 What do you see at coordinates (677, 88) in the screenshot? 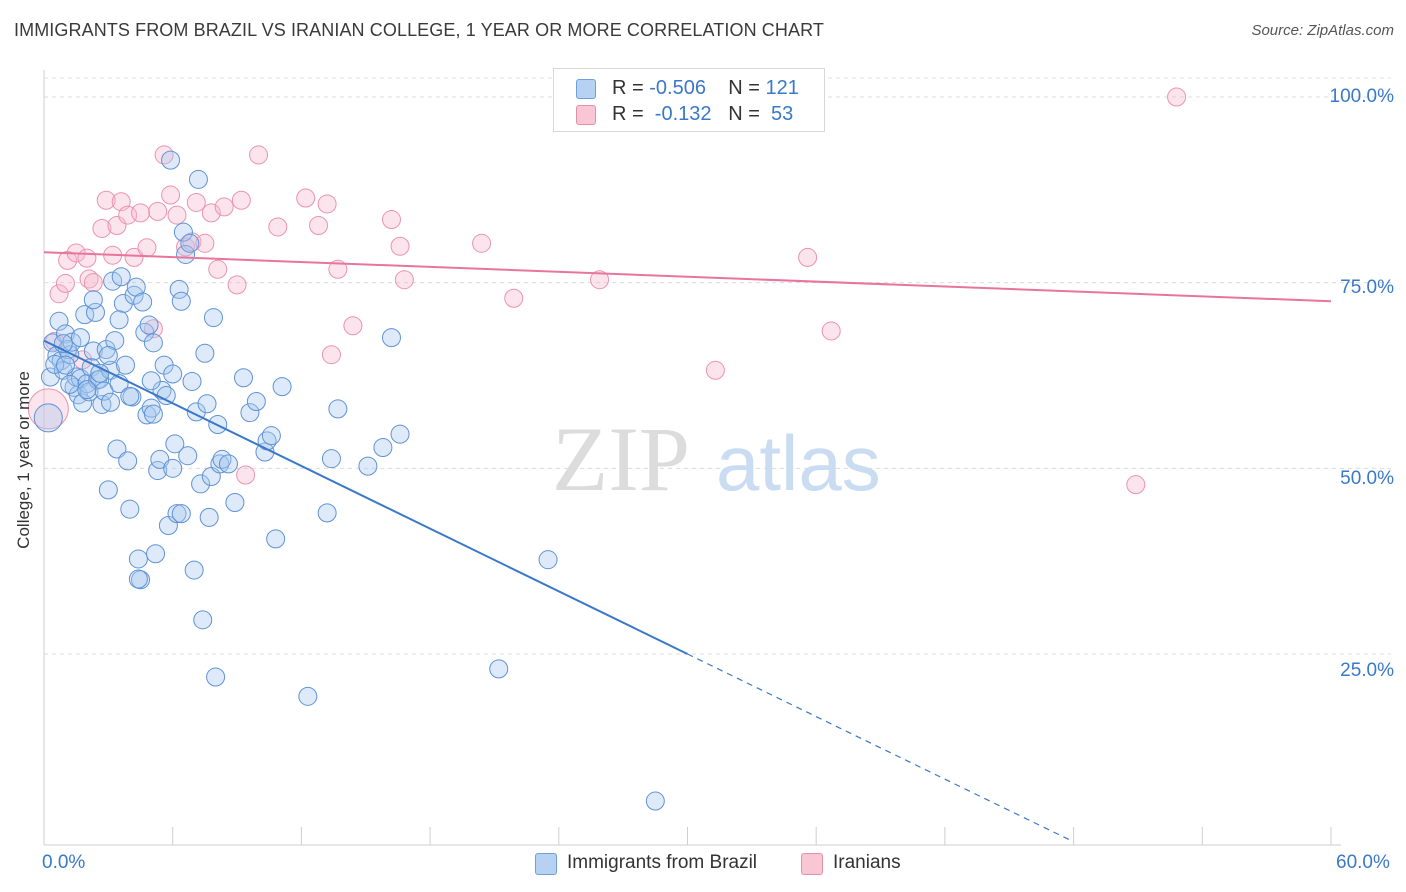
I see `r-value-brazil: -0.506` at bounding box center [677, 88].